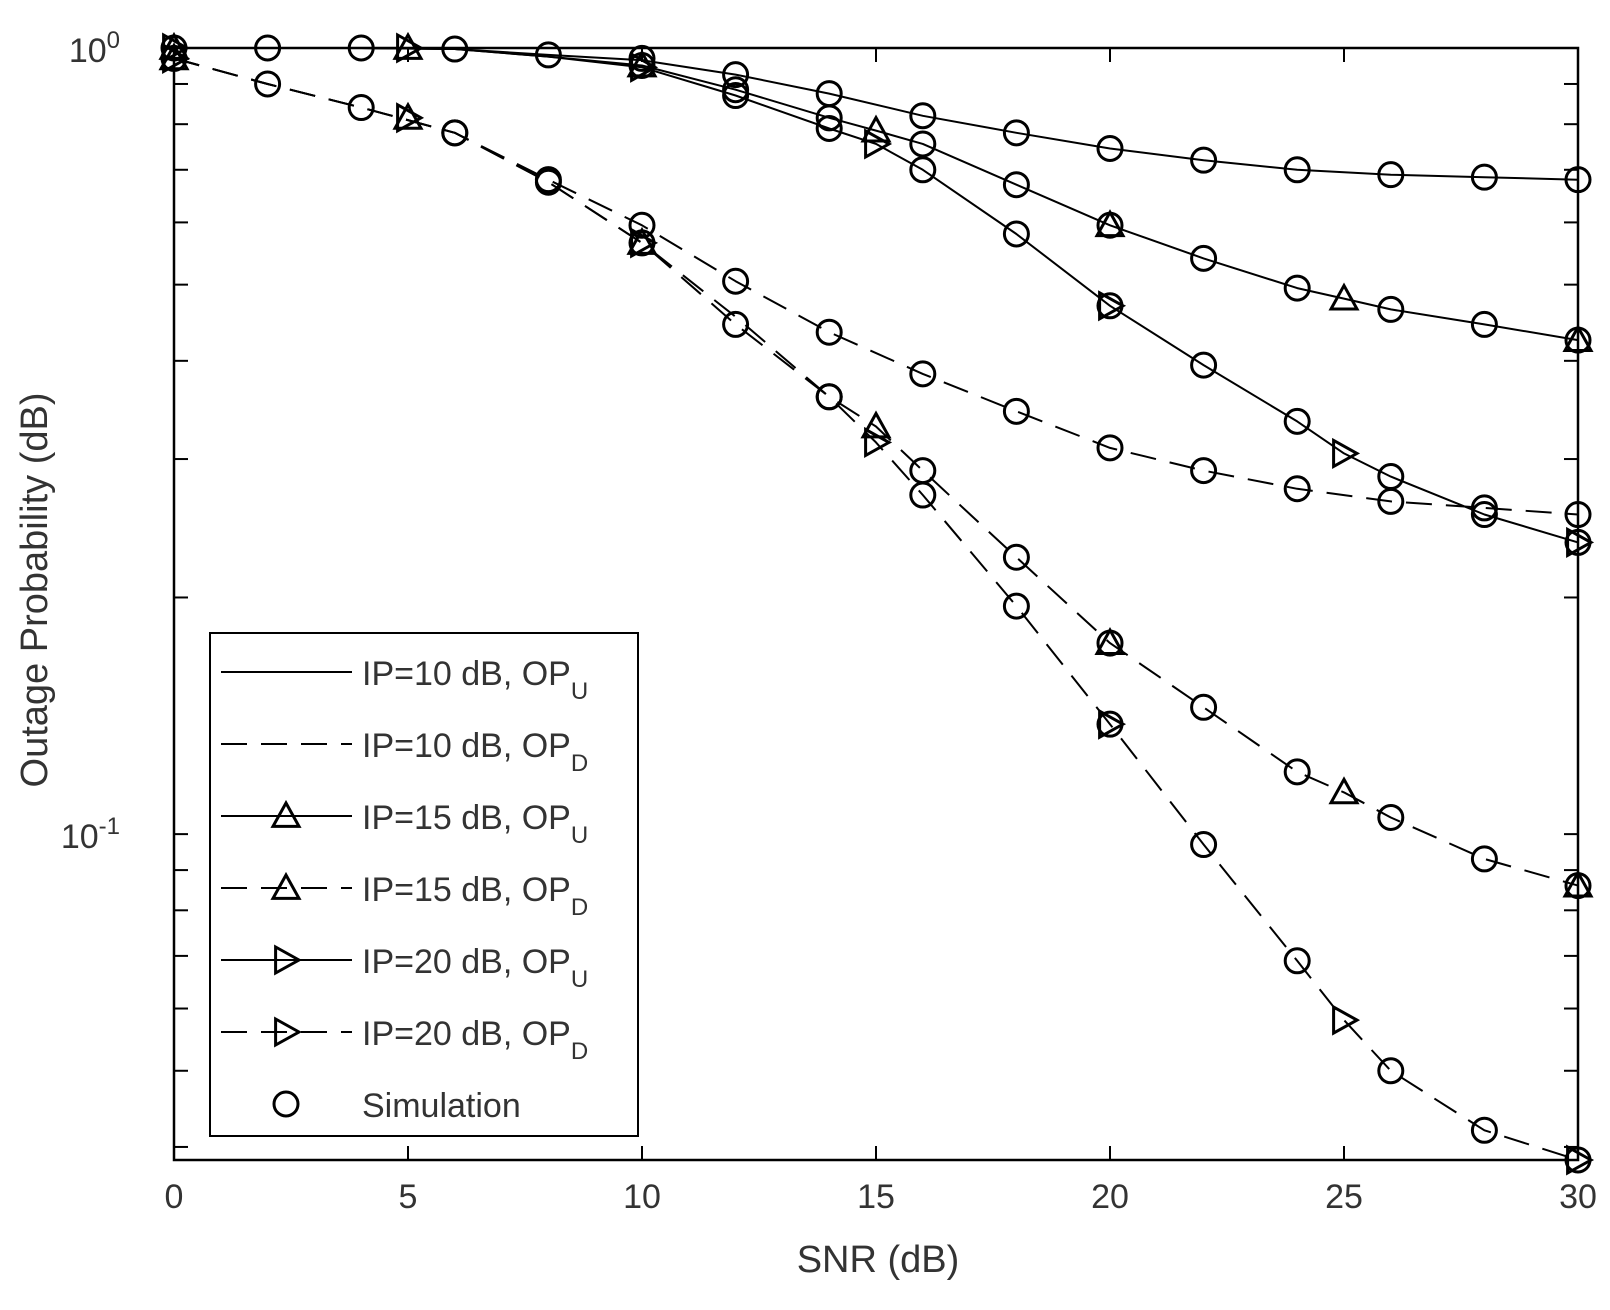  What do you see at coordinates (475, 680) in the screenshot?
I see `legend-label-1: IP=10 dB, OPU` at bounding box center [475, 680].